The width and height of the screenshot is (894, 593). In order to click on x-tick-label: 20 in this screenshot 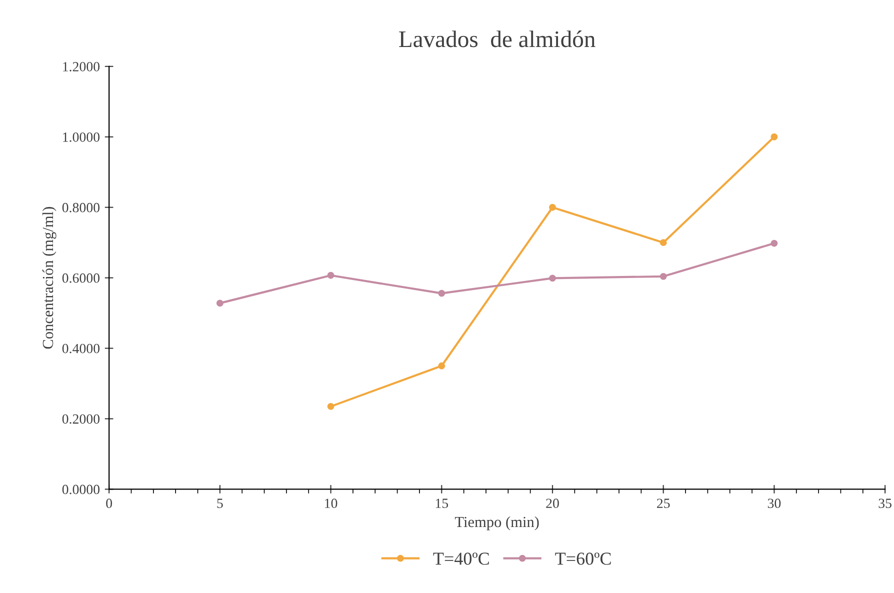, I will do `click(552, 503)`.